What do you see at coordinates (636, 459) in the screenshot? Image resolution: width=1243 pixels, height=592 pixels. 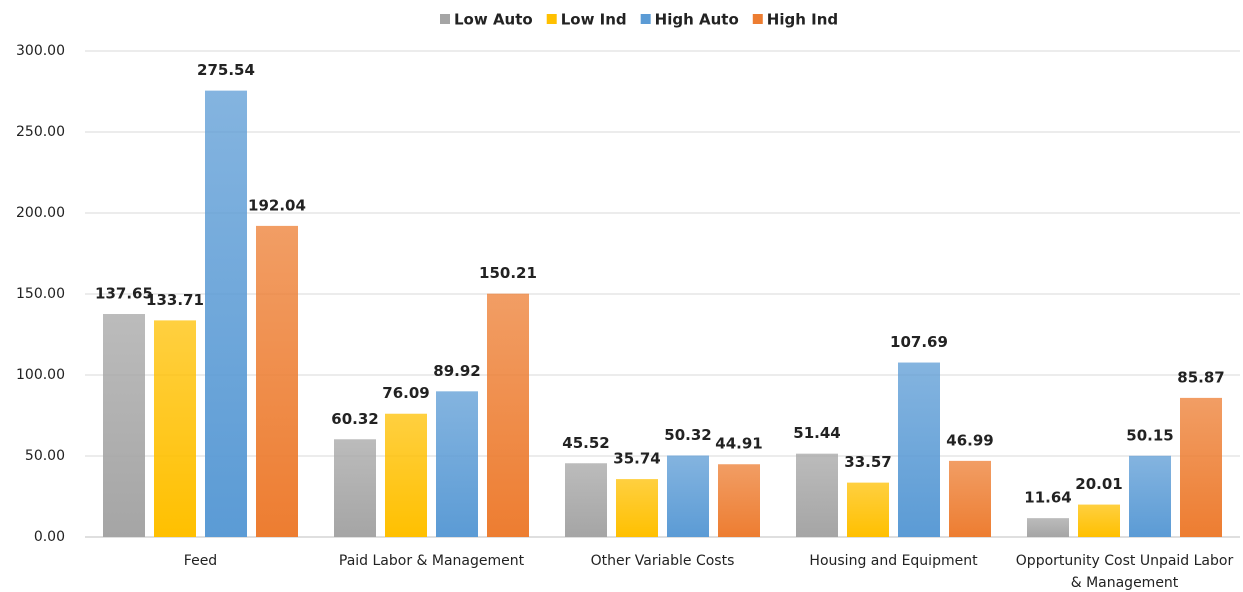 I see `data-label: 35.74` at bounding box center [636, 459].